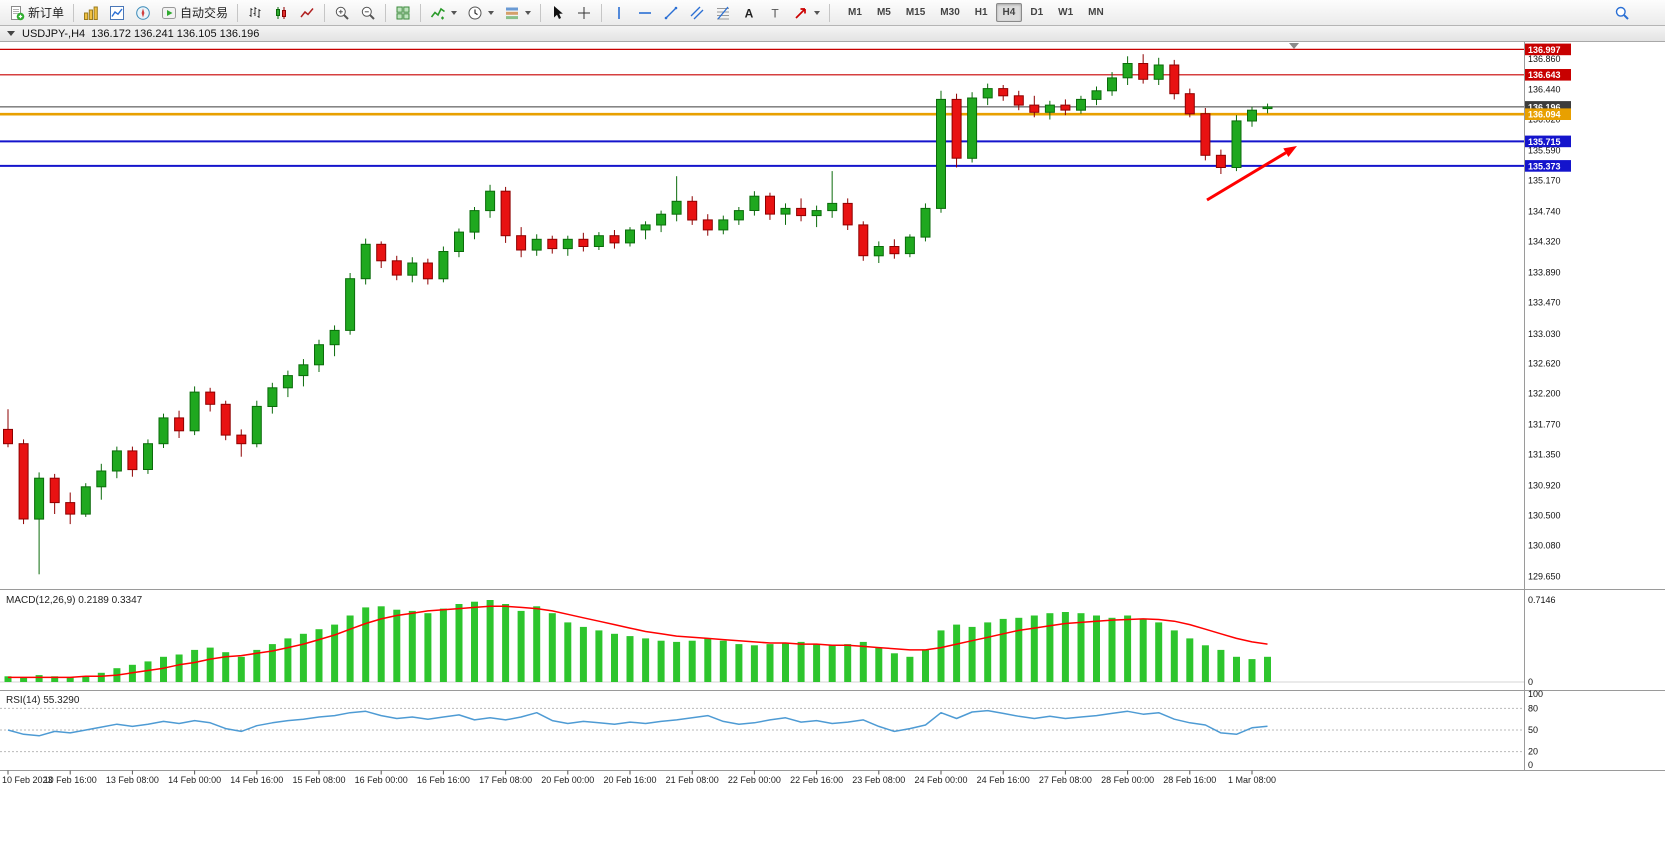 This screenshot has width=1665, height=841. Describe the element at coordinates (558, 13) in the screenshot. I see `cursor-button` at that location.